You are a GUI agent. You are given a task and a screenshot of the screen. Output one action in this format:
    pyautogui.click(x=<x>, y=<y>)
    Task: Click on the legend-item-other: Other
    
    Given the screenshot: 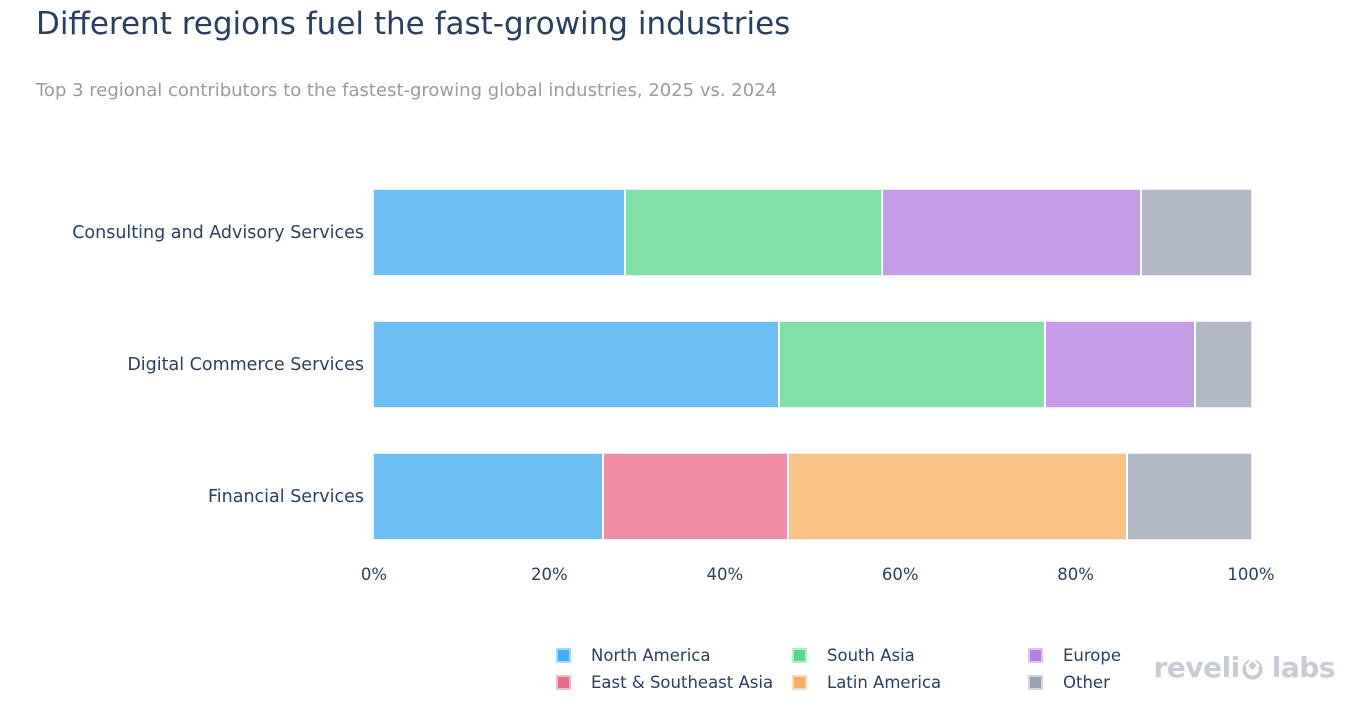 What is the action you would take?
    pyautogui.click(x=1074, y=682)
    